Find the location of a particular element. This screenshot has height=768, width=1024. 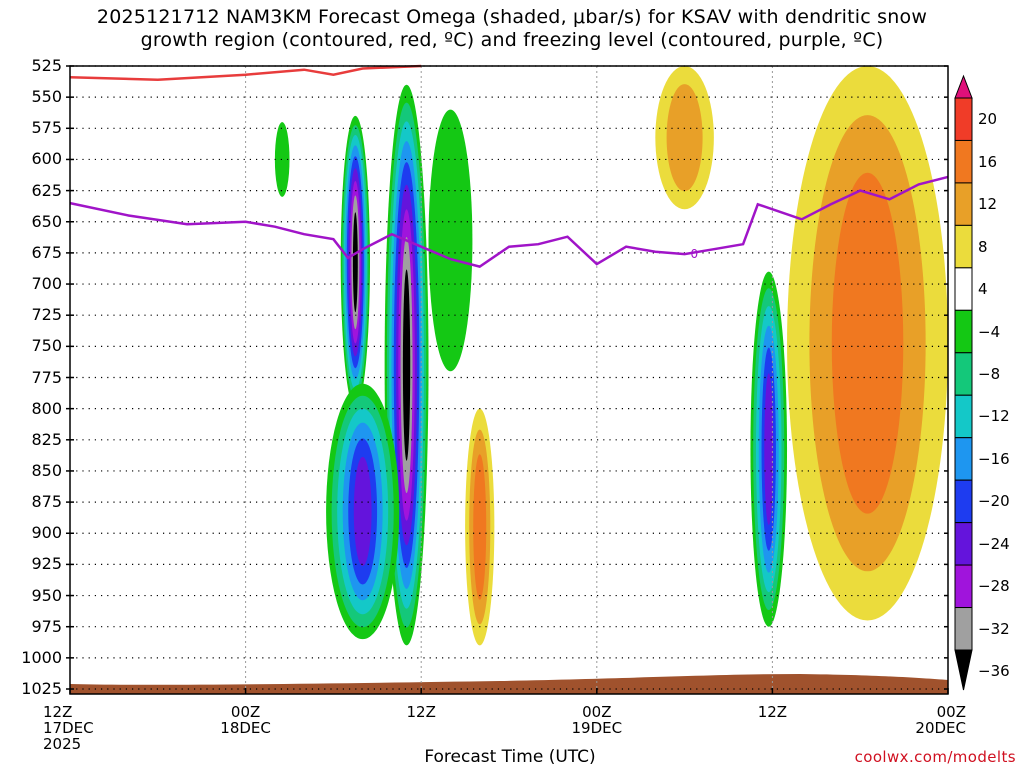

y-tick-label: 800 is located at coordinates (46, 408).